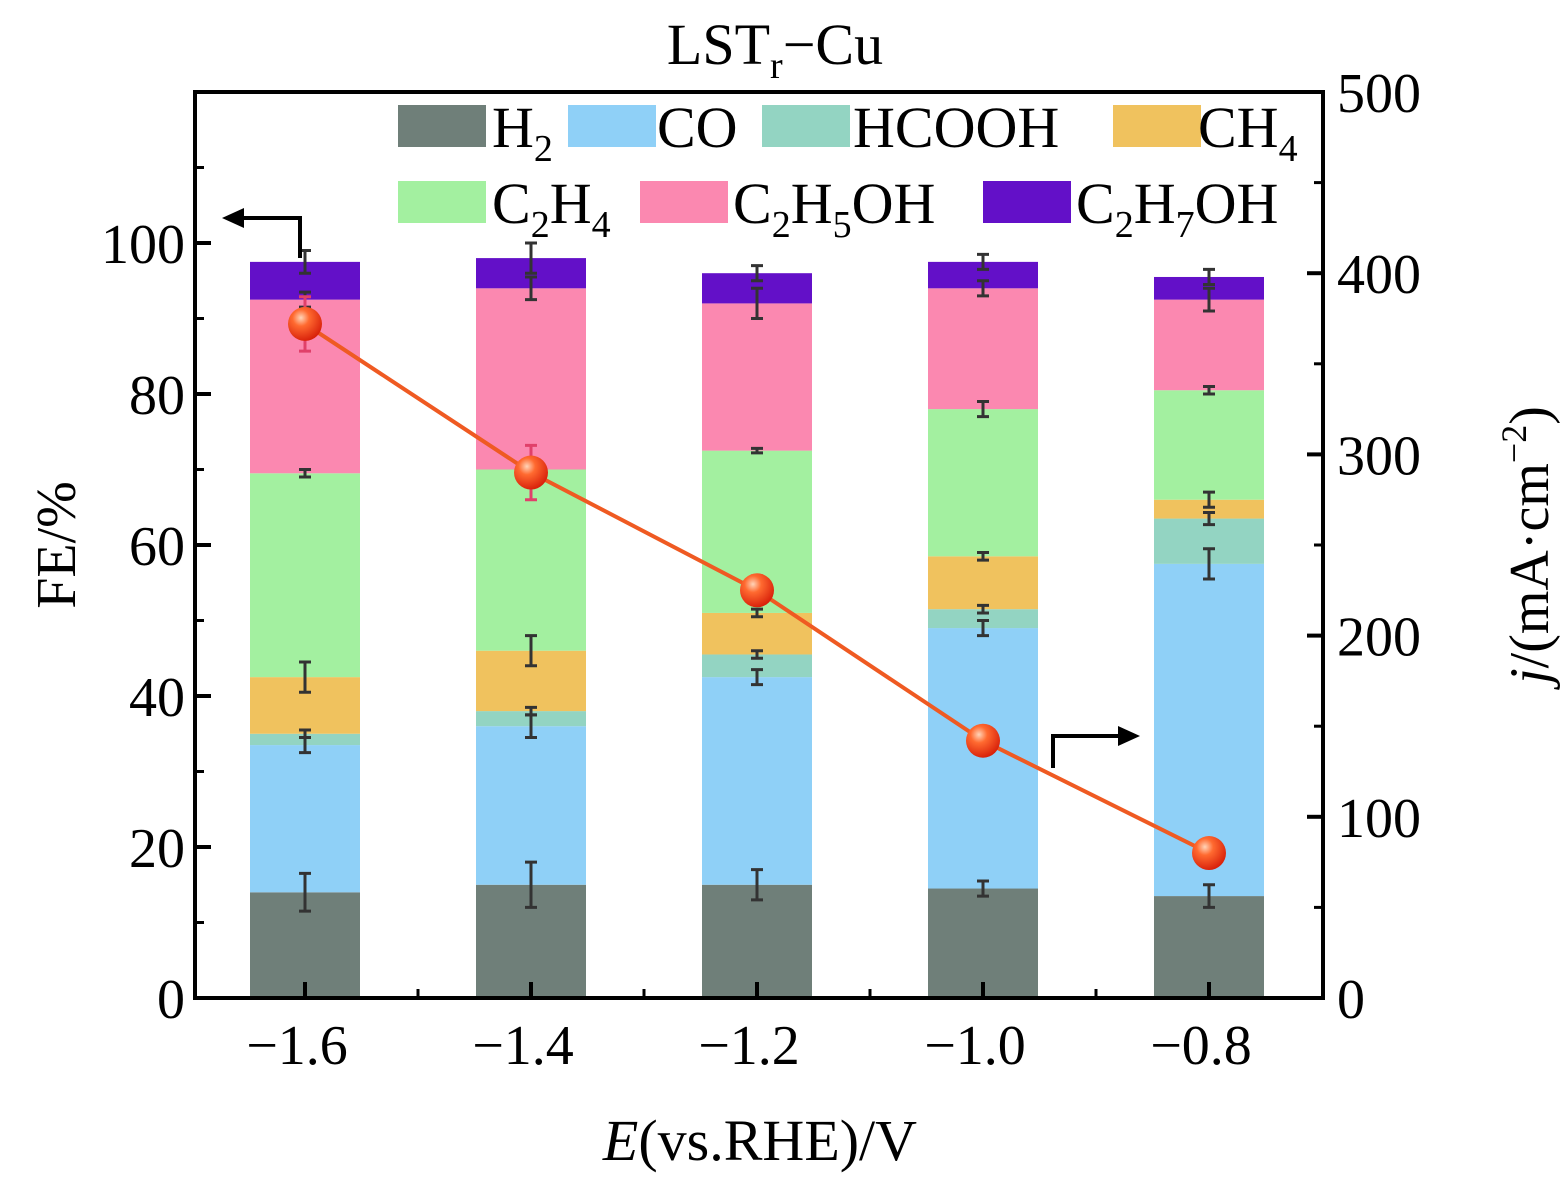  Describe the element at coordinates (157, 547) in the screenshot. I see `y-tick-label-3: 60` at that location.